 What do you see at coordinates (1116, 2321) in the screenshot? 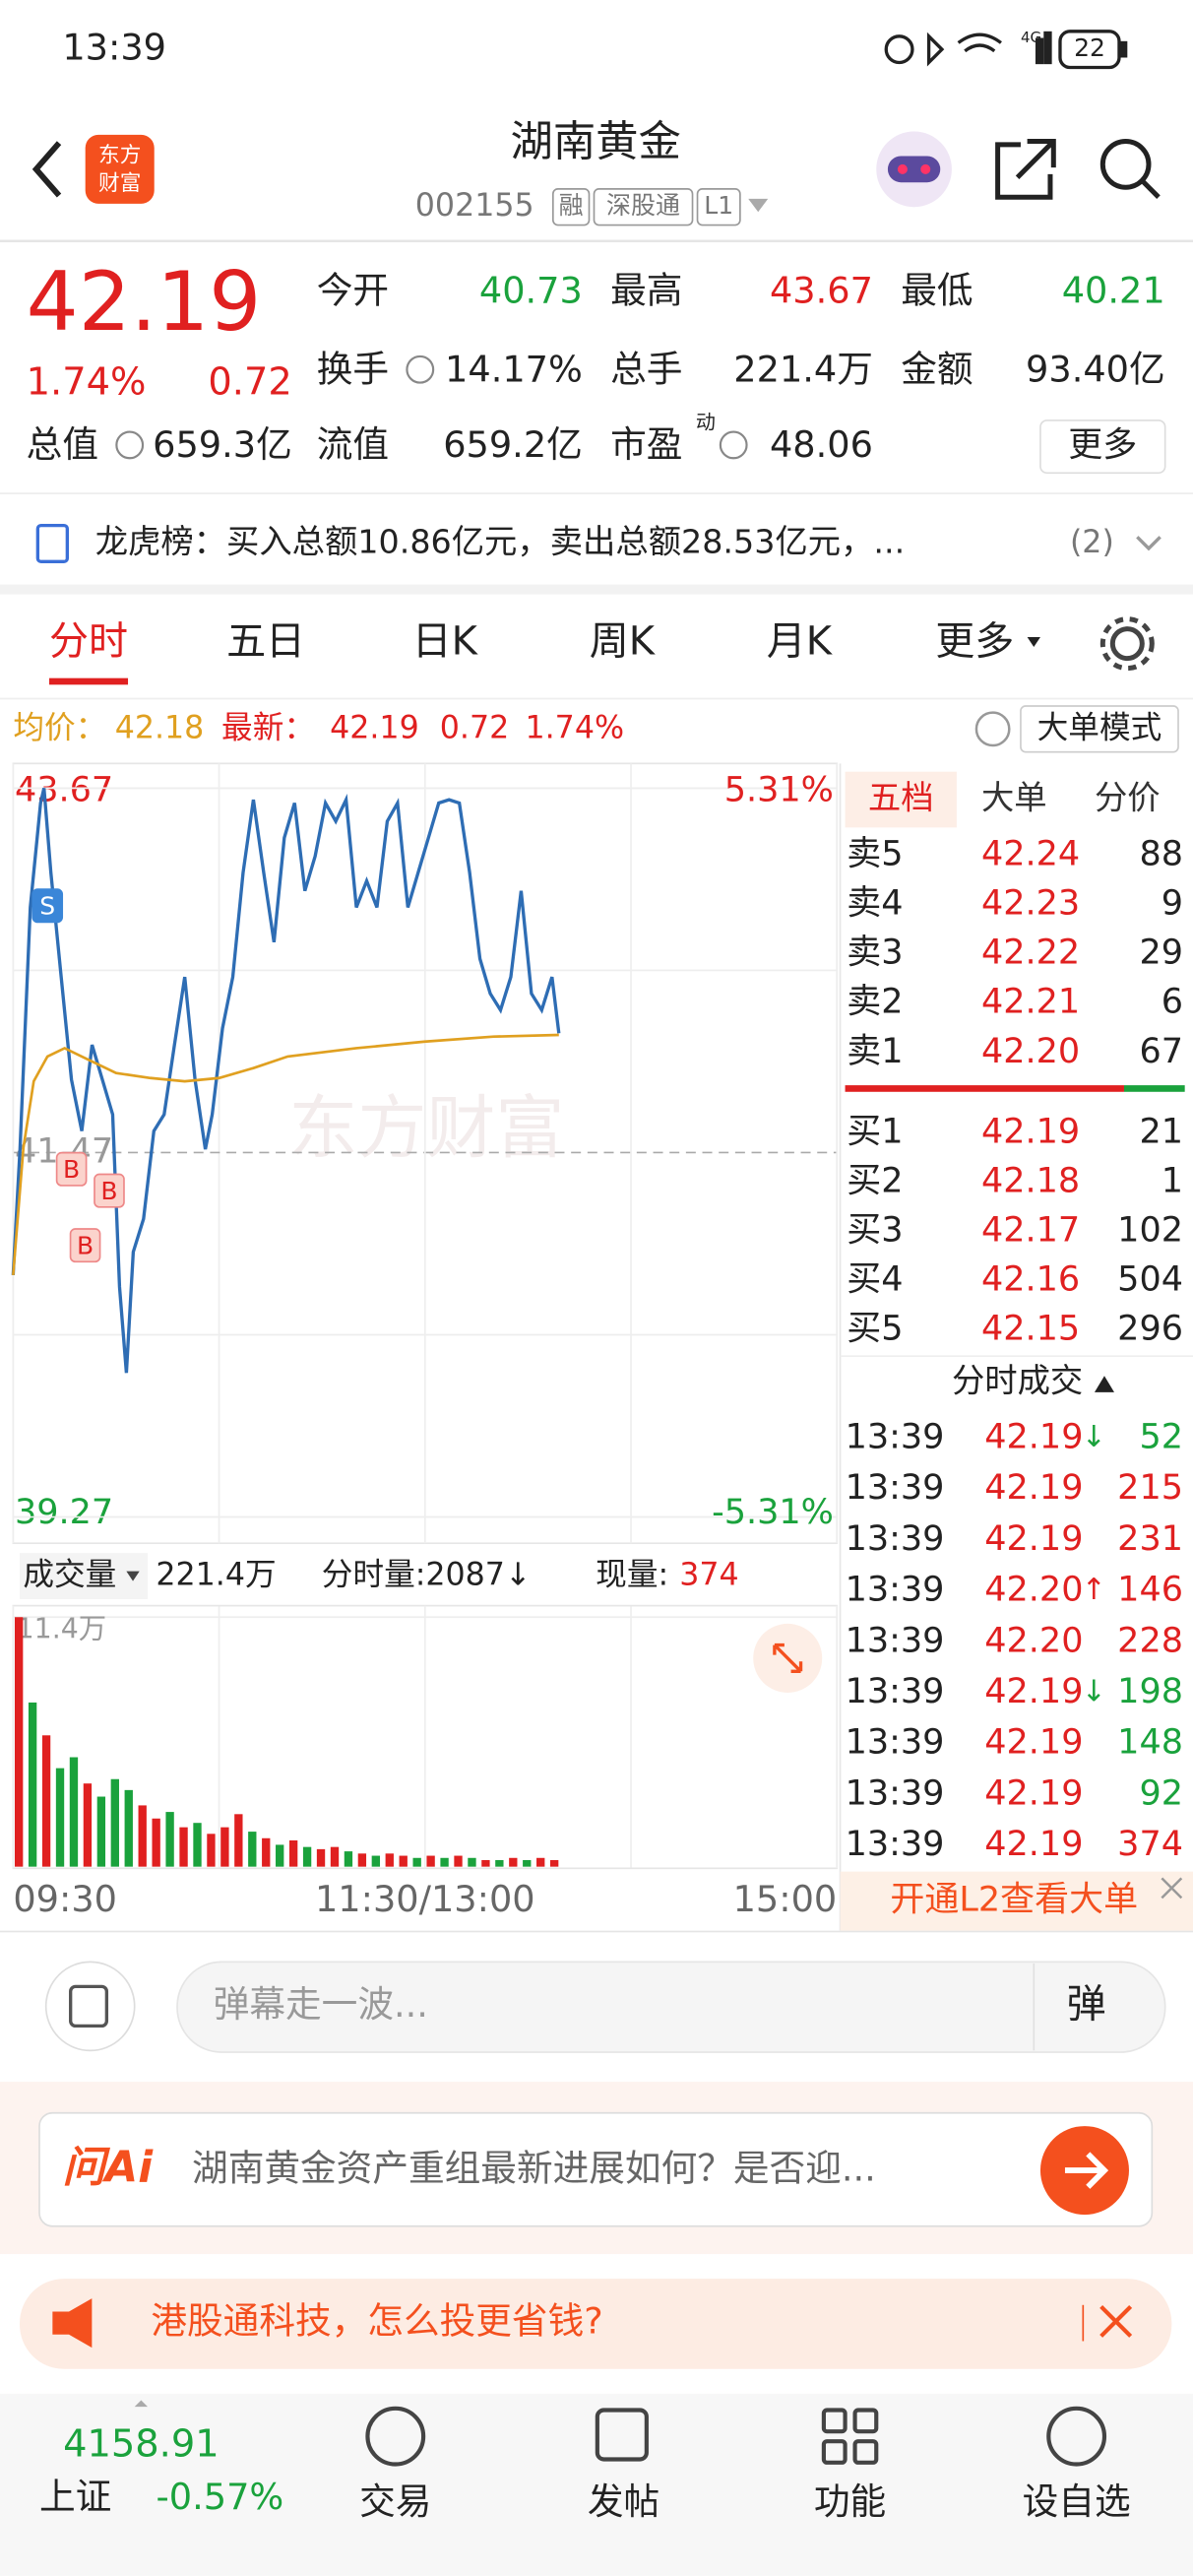
I see `promo-close` at bounding box center [1116, 2321].